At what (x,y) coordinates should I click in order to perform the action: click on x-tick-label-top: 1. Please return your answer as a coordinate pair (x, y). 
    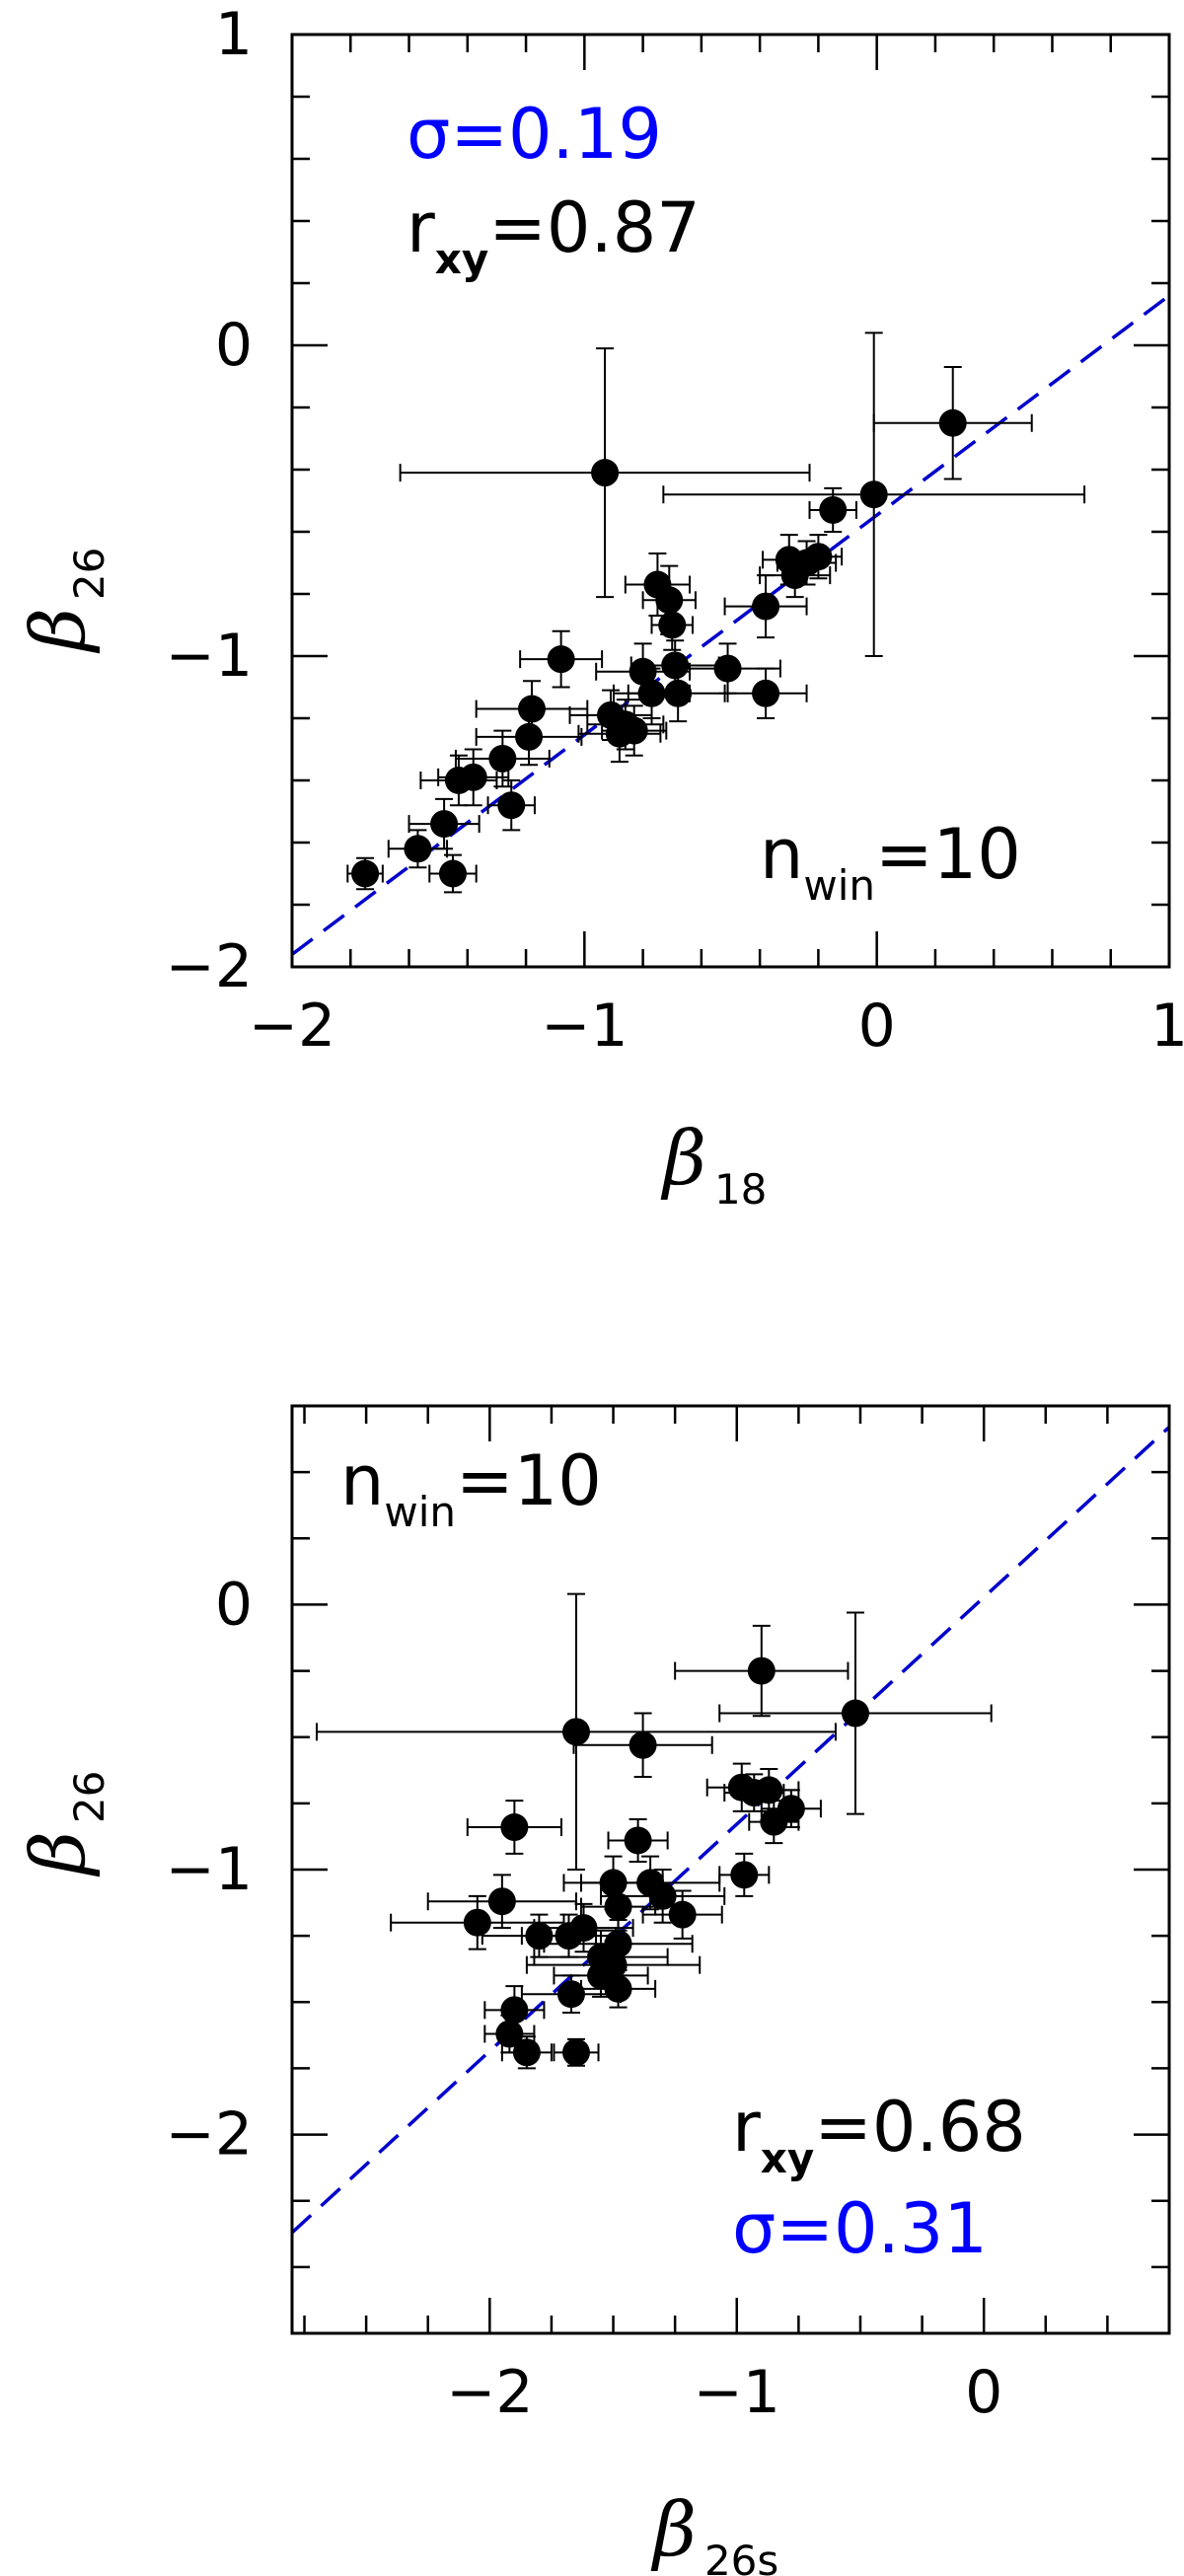
    Looking at the image, I should click on (1167, 1026).